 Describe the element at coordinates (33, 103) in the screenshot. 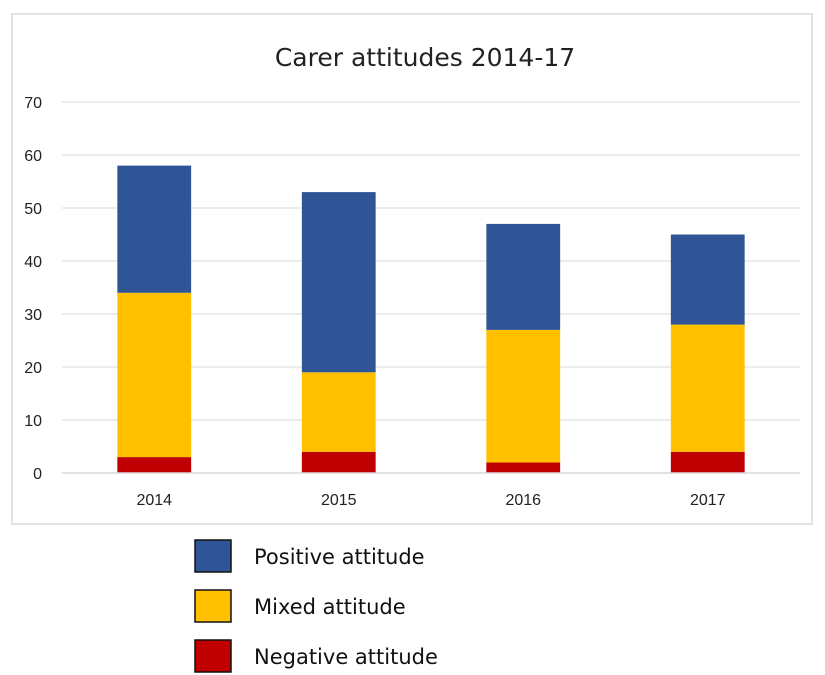

I see `y-tick-label: 70` at that location.